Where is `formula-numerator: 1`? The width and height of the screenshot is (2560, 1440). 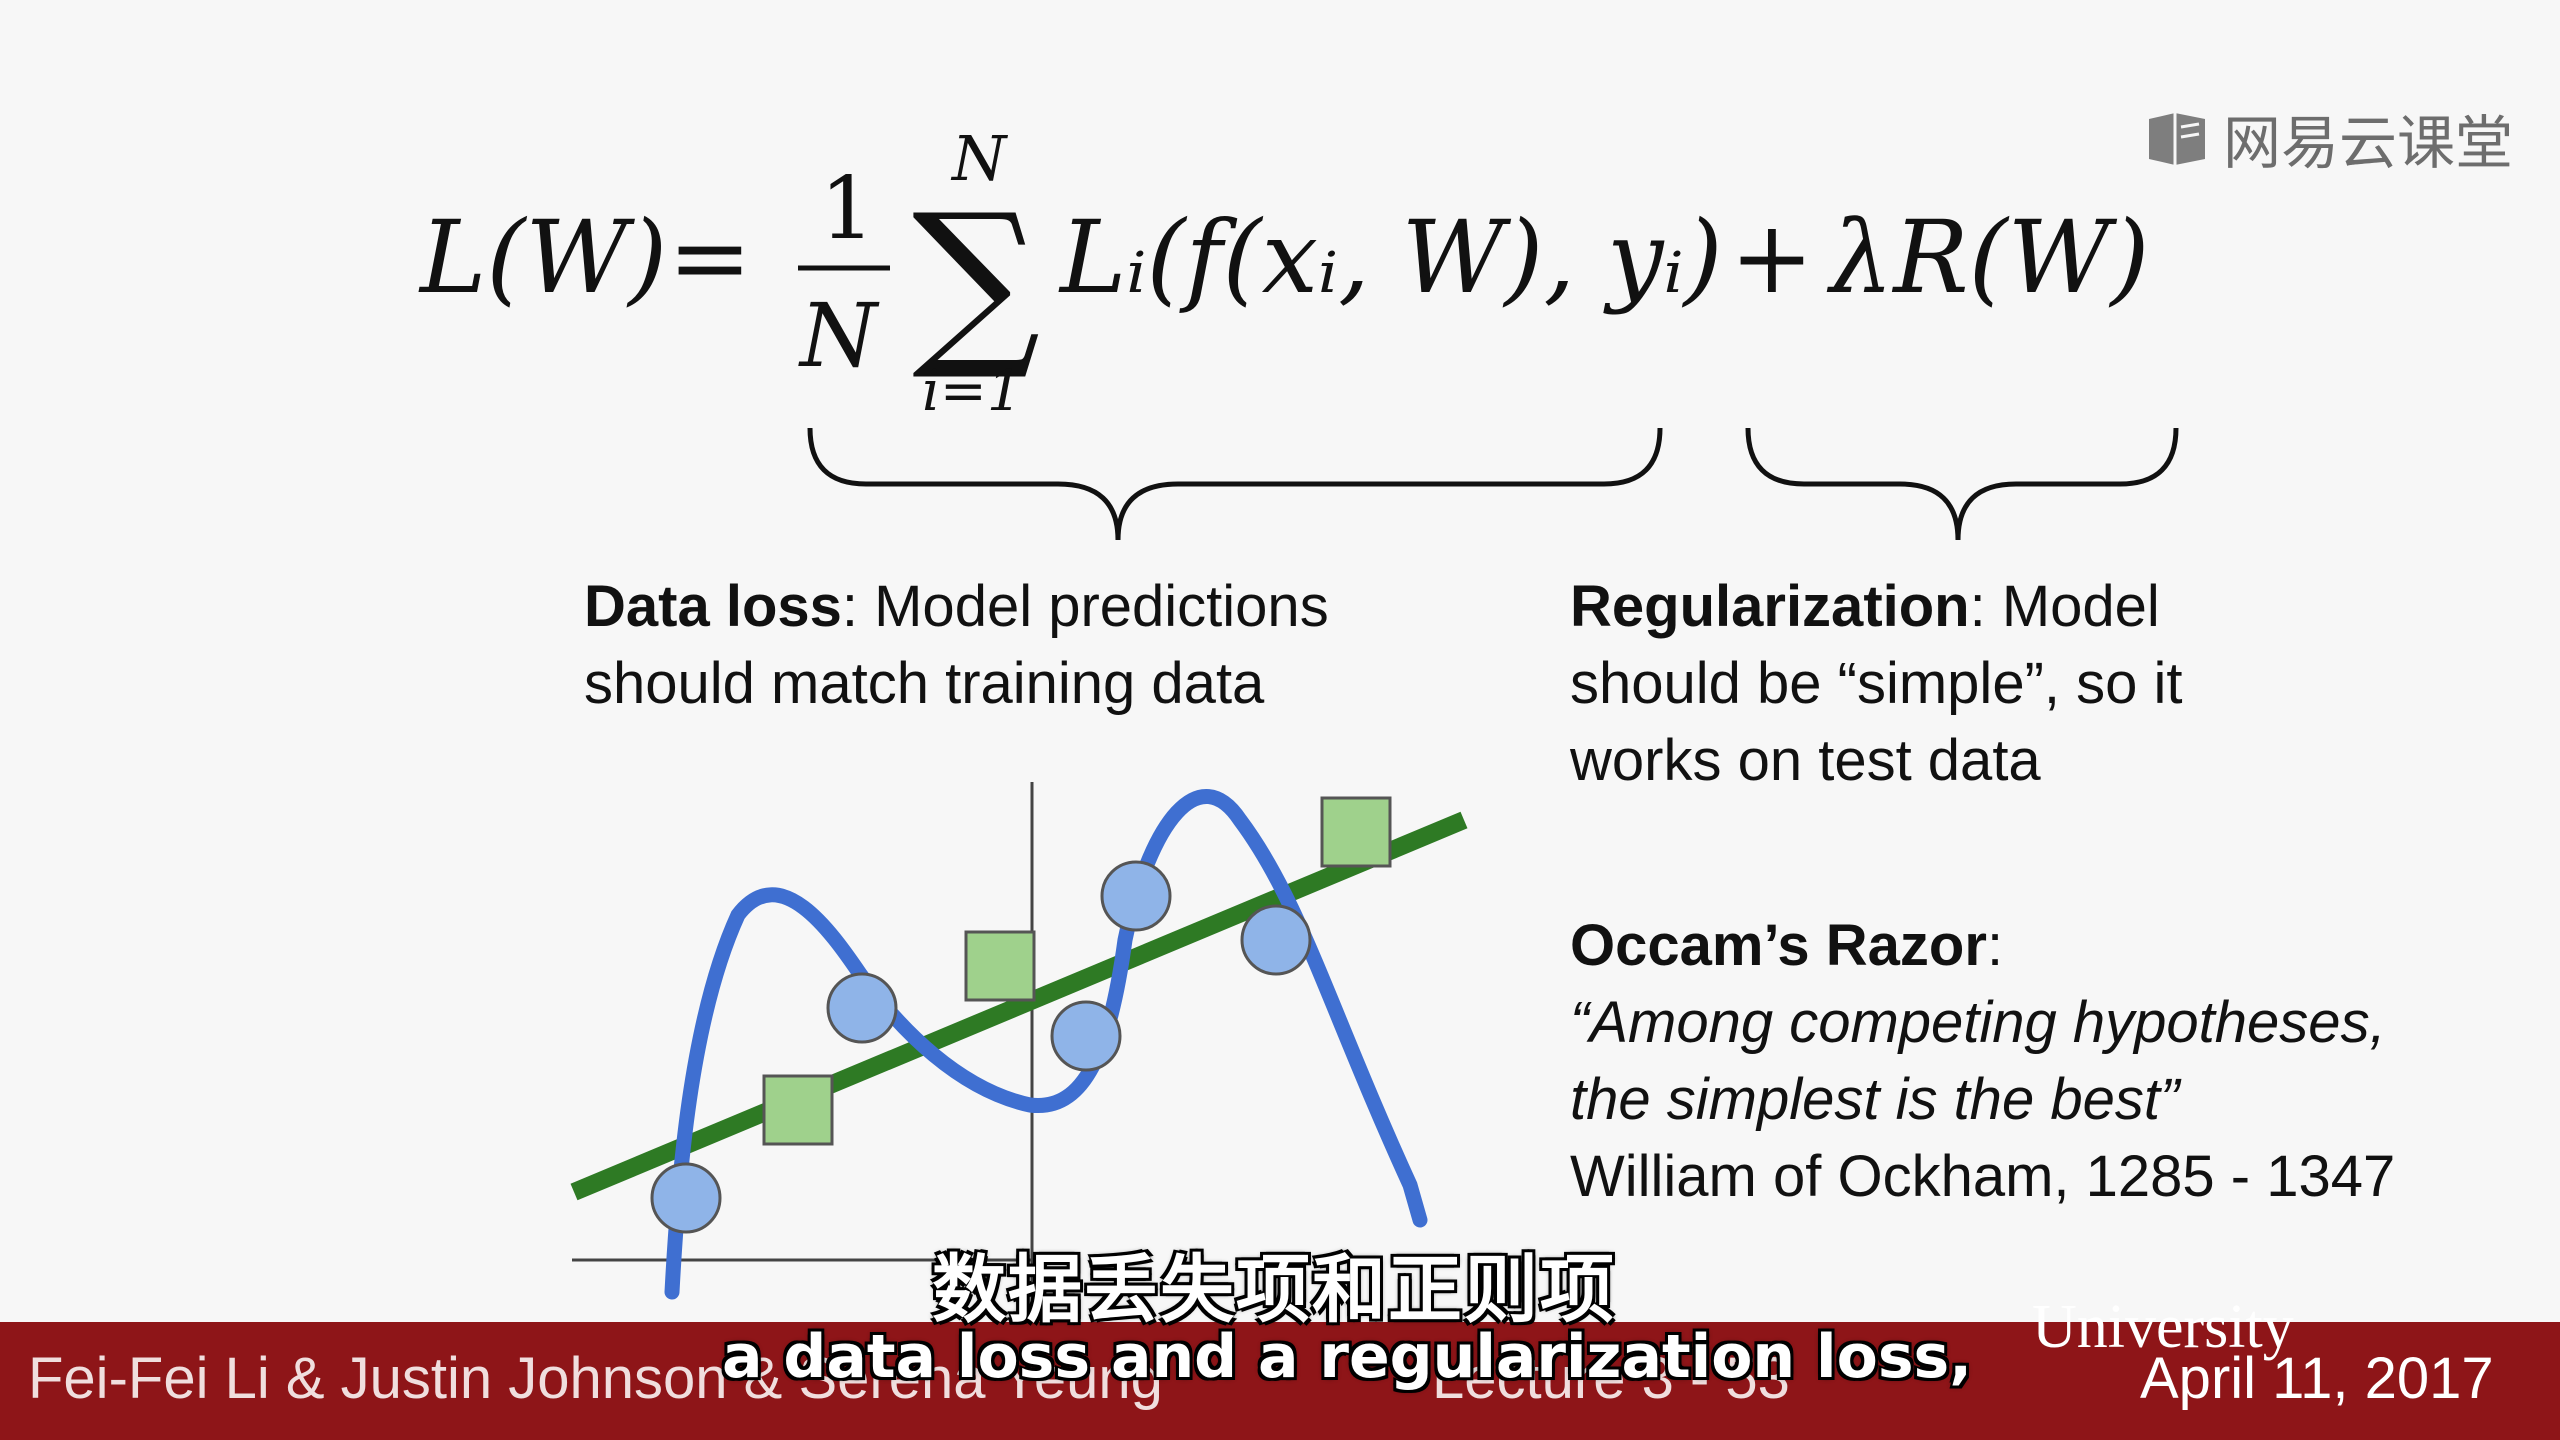 formula-numerator: 1 is located at coordinates (847, 209).